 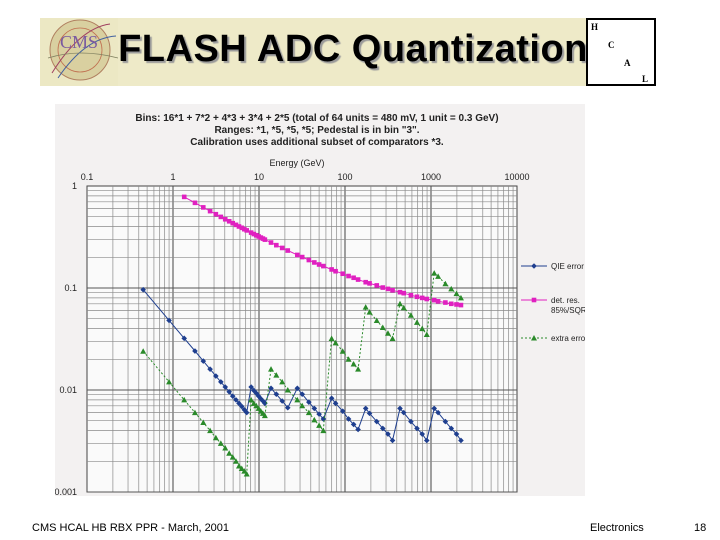 What do you see at coordinates (611, 45) in the screenshot?
I see `hcal-letter-c: C` at bounding box center [611, 45].